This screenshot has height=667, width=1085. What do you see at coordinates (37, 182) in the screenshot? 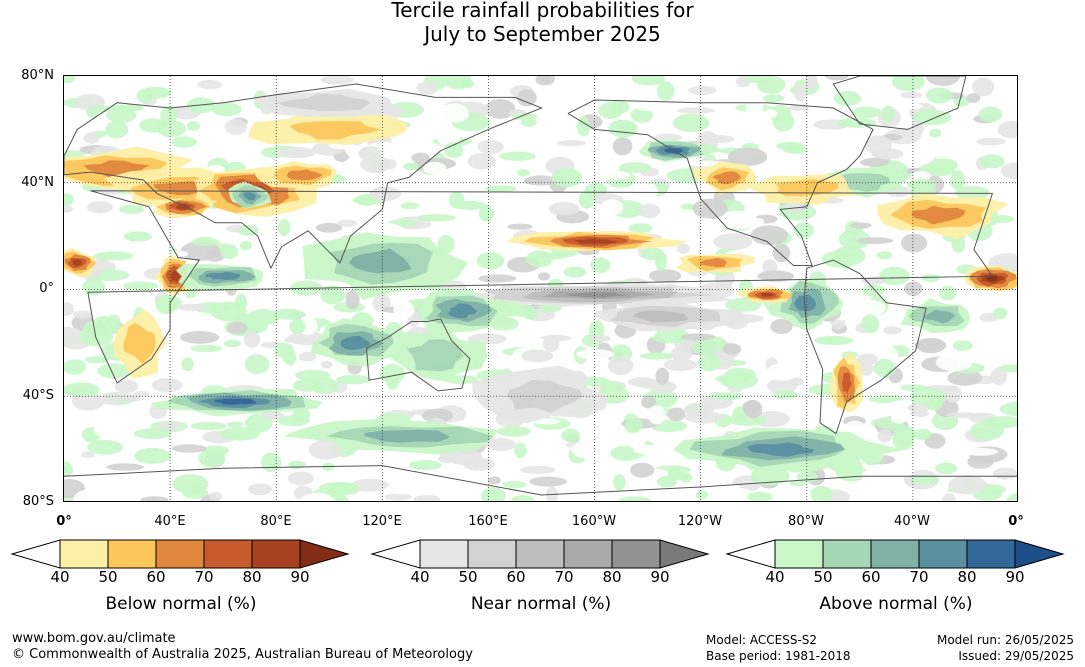
I see `lat-label-40n: 40°N` at bounding box center [37, 182].